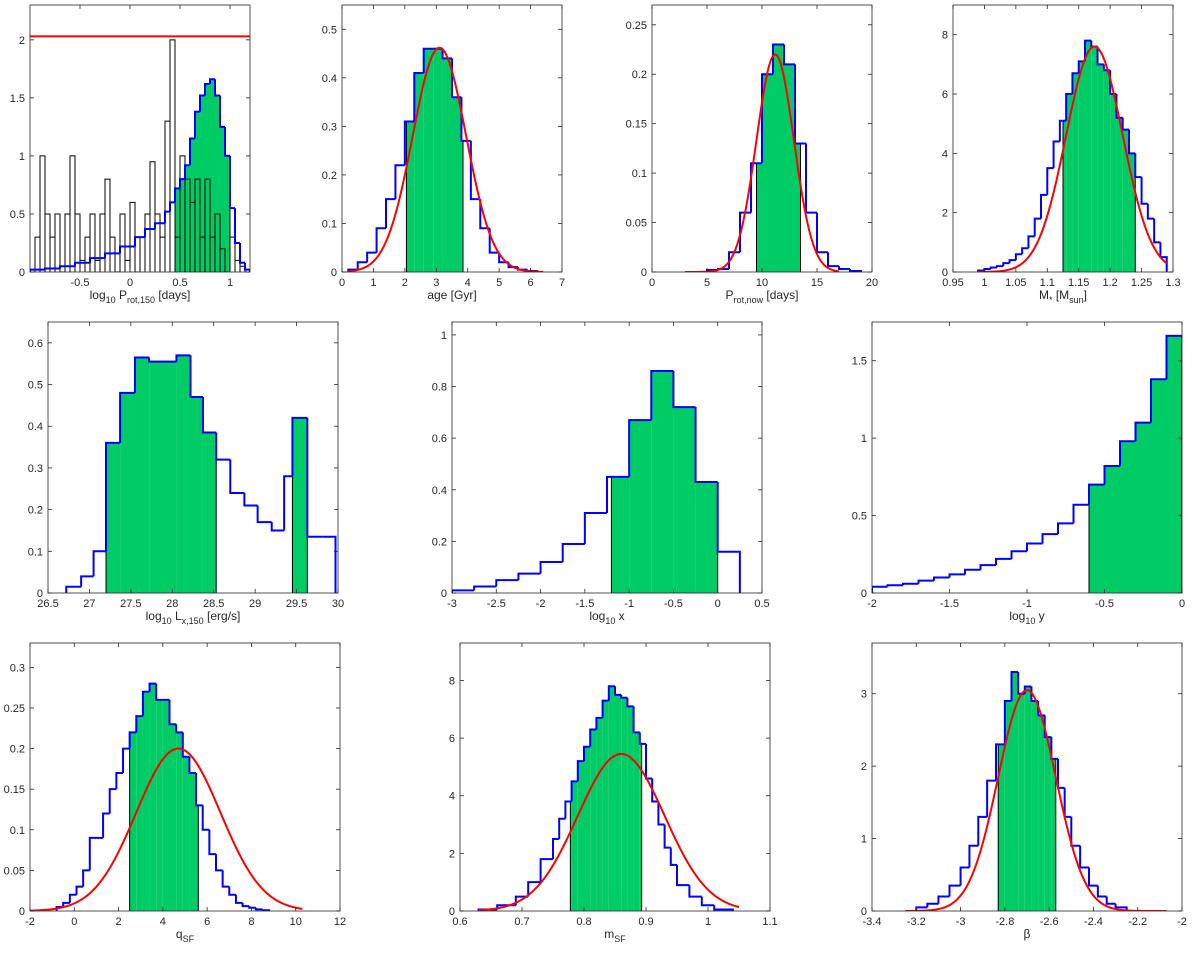 This screenshot has width=1200, height=953. Describe the element at coordinates (730, 295) in the screenshot. I see `x-axis-label-part: P` at that location.